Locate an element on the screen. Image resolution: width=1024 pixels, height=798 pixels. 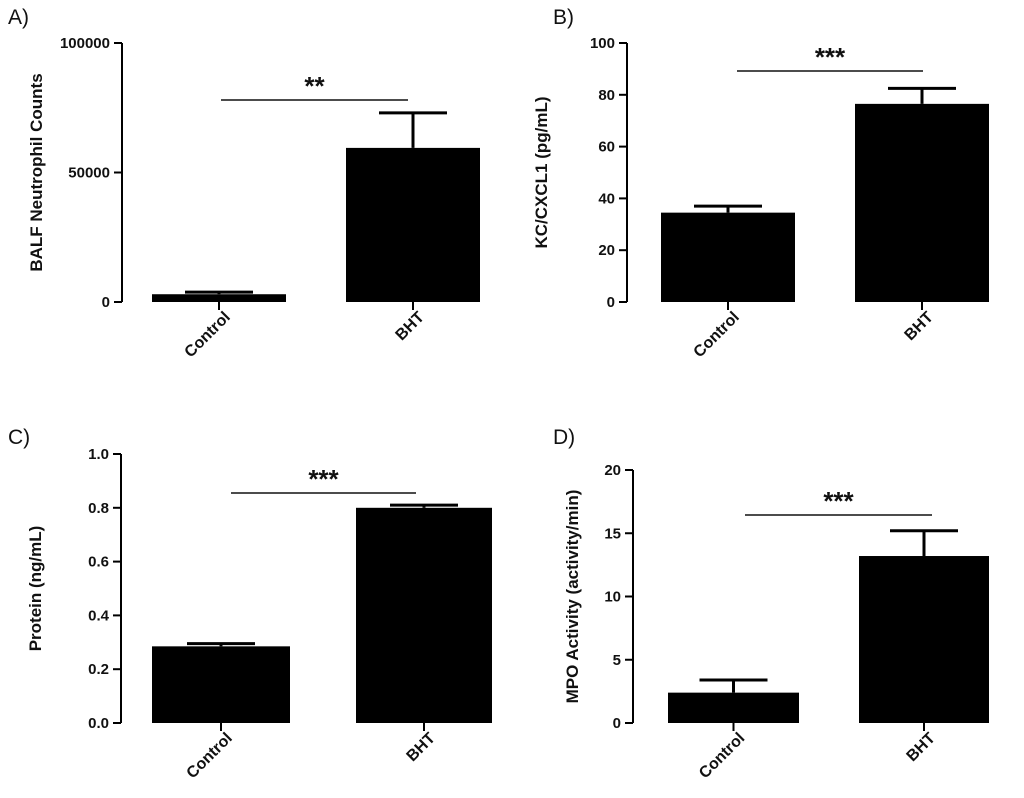
panel-3-y-tick-label: 1.0 is located at coordinates (98, 454).